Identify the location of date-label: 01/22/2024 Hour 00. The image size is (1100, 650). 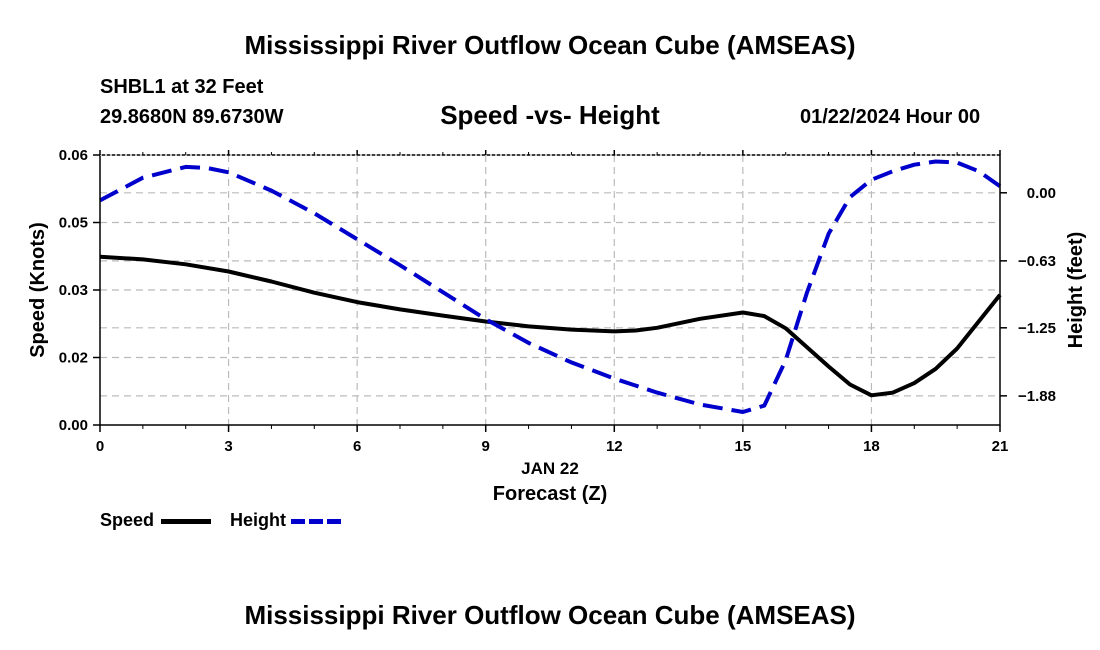
(890, 117).